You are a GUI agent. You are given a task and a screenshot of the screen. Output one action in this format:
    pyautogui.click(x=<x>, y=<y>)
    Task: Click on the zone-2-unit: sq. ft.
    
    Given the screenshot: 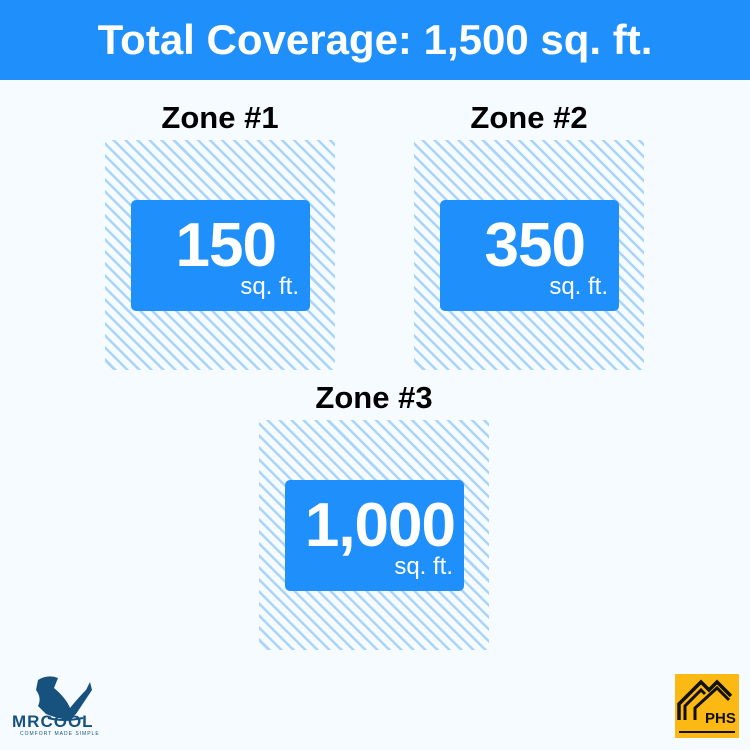 What is the action you would take?
    pyautogui.click(x=578, y=286)
    